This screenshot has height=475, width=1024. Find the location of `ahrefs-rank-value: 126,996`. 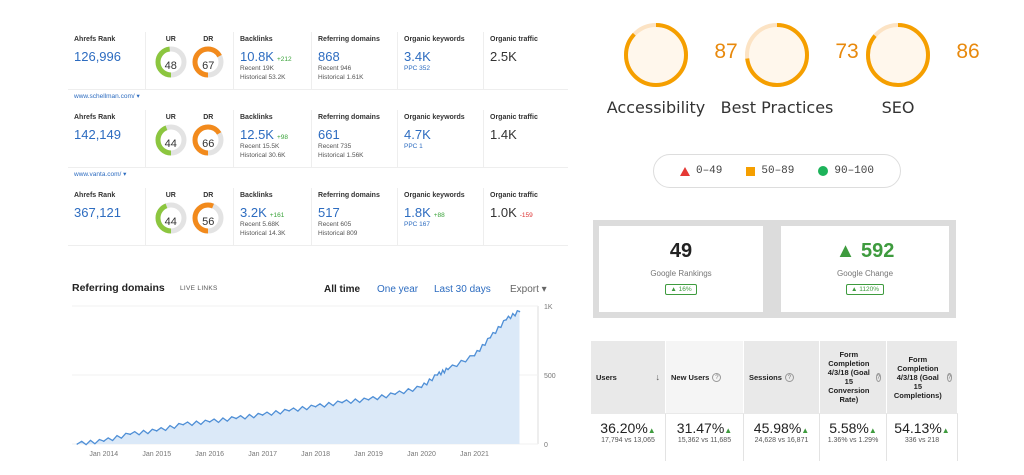

ahrefs-rank-value: 126,996 is located at coordinates (97, 56).